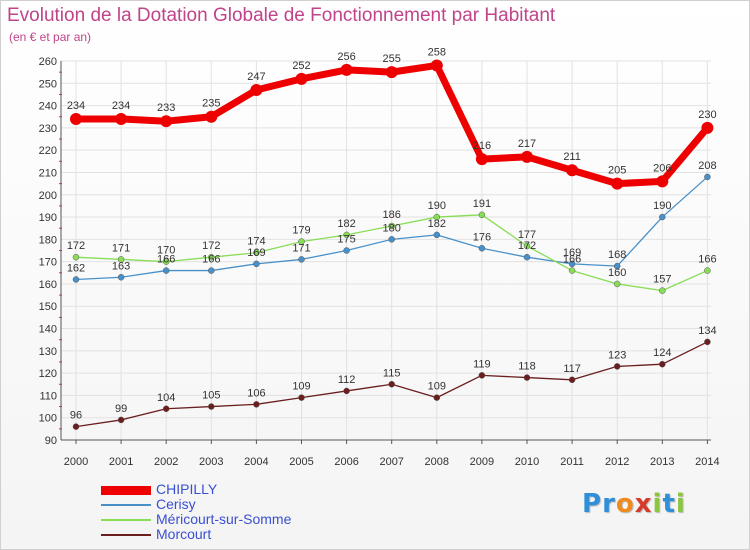 Image resolution: width=750 pixels, height=550 pixels. What do you see at coordinates (707, 115) in the screenshot?
I see `data-label: 230` at bounding box center [707, 115].